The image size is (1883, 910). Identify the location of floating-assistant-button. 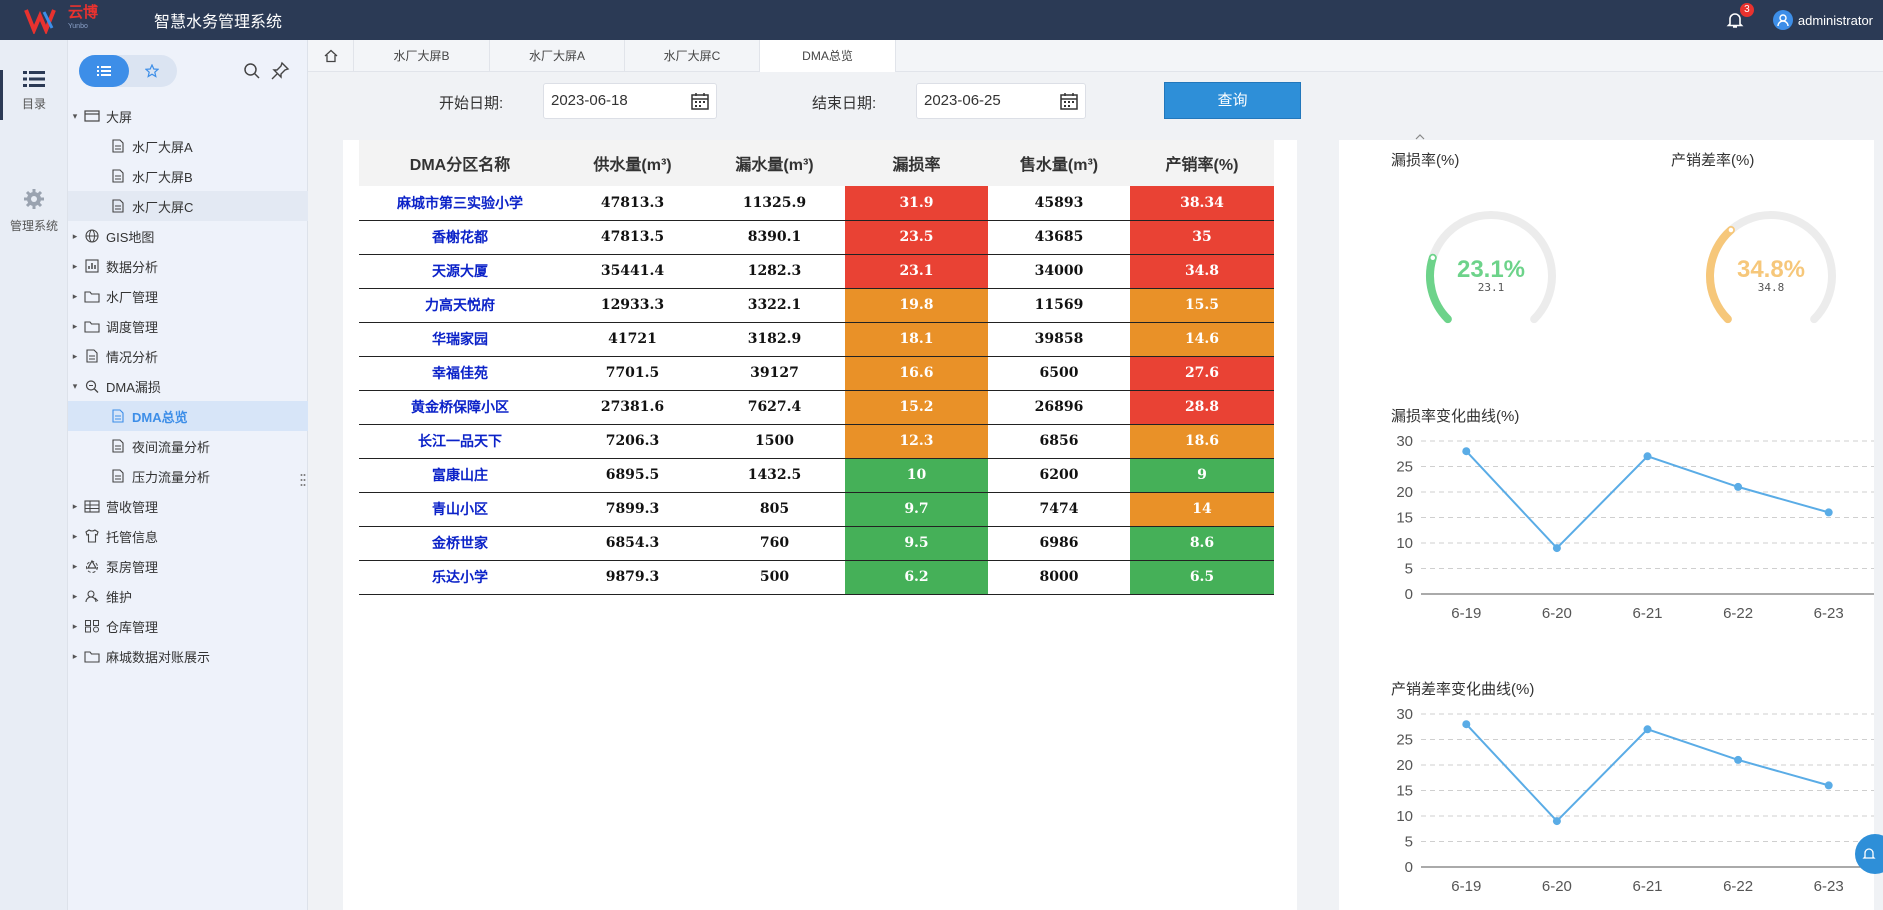
(1869, 854).